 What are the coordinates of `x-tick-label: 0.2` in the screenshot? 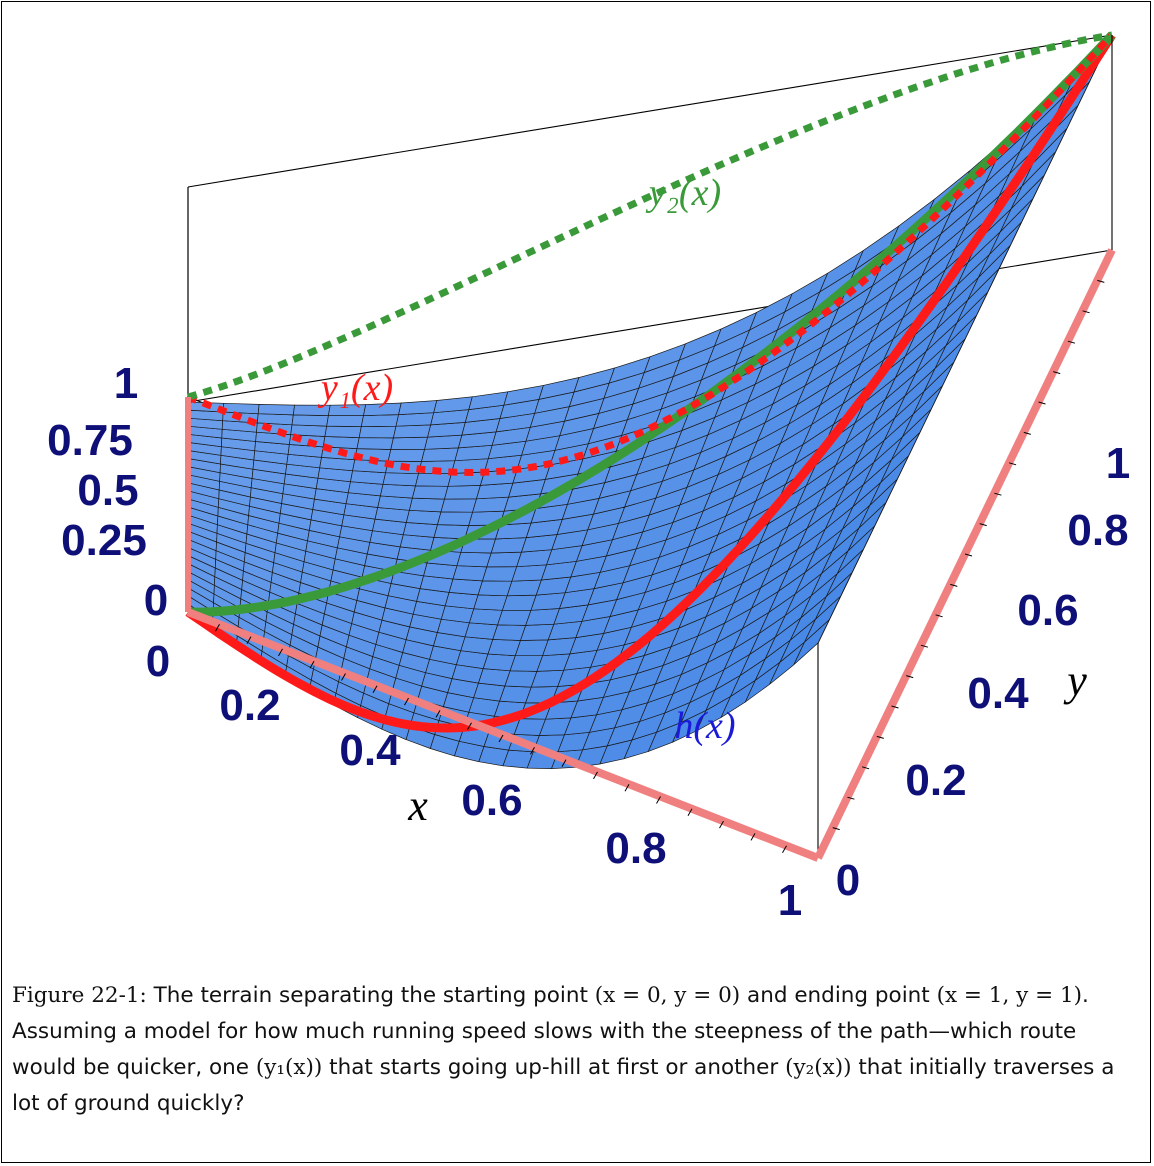 It's located at (249, 705).